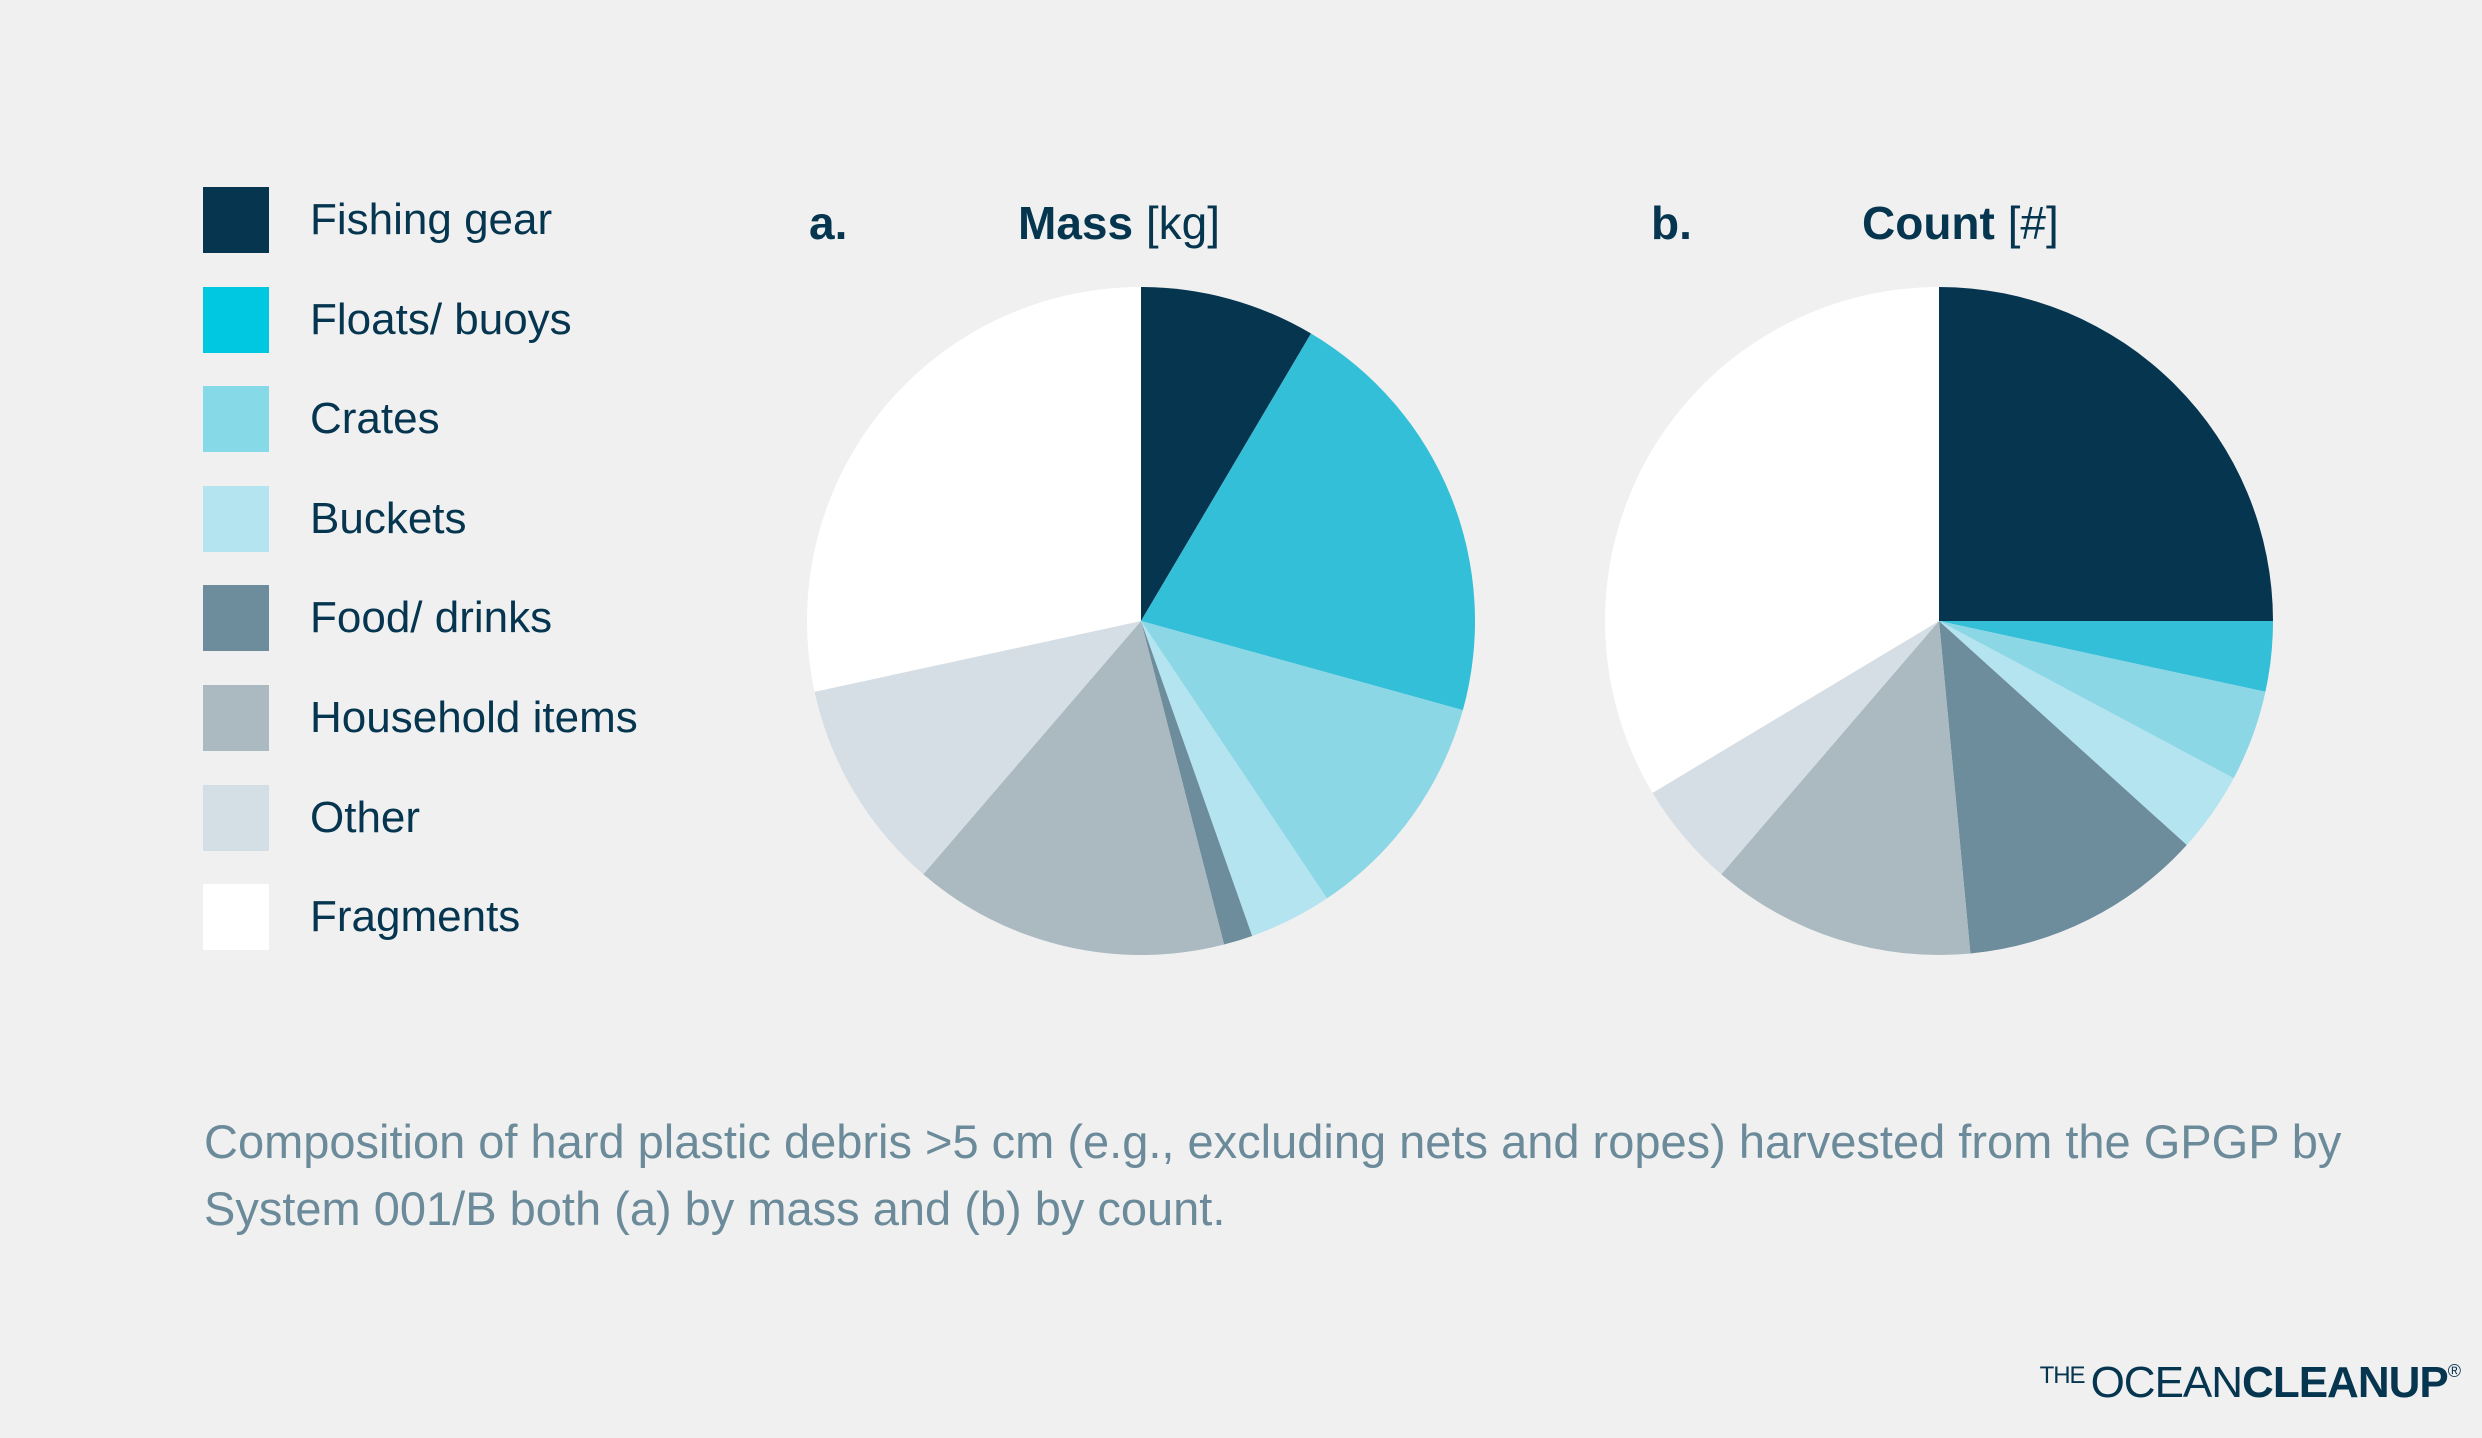 The image size is (2482, 1438). I want to click on legend-label: Fishing gear, so click(431, 219).